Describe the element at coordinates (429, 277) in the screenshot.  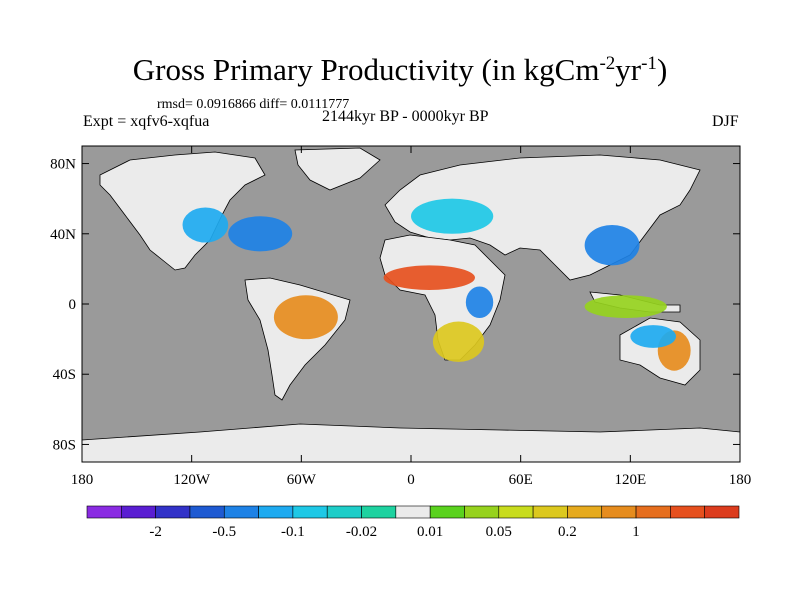
I see `region-sahel` at that location.